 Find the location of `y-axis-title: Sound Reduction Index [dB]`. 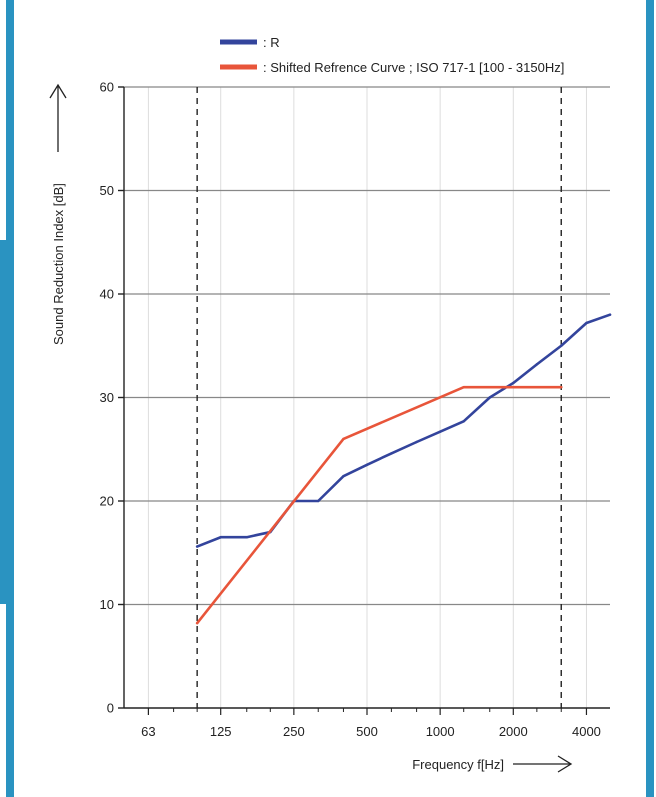

y-axis-title: Sound Reduction Index [dB] is located at coordinates (58, 214).